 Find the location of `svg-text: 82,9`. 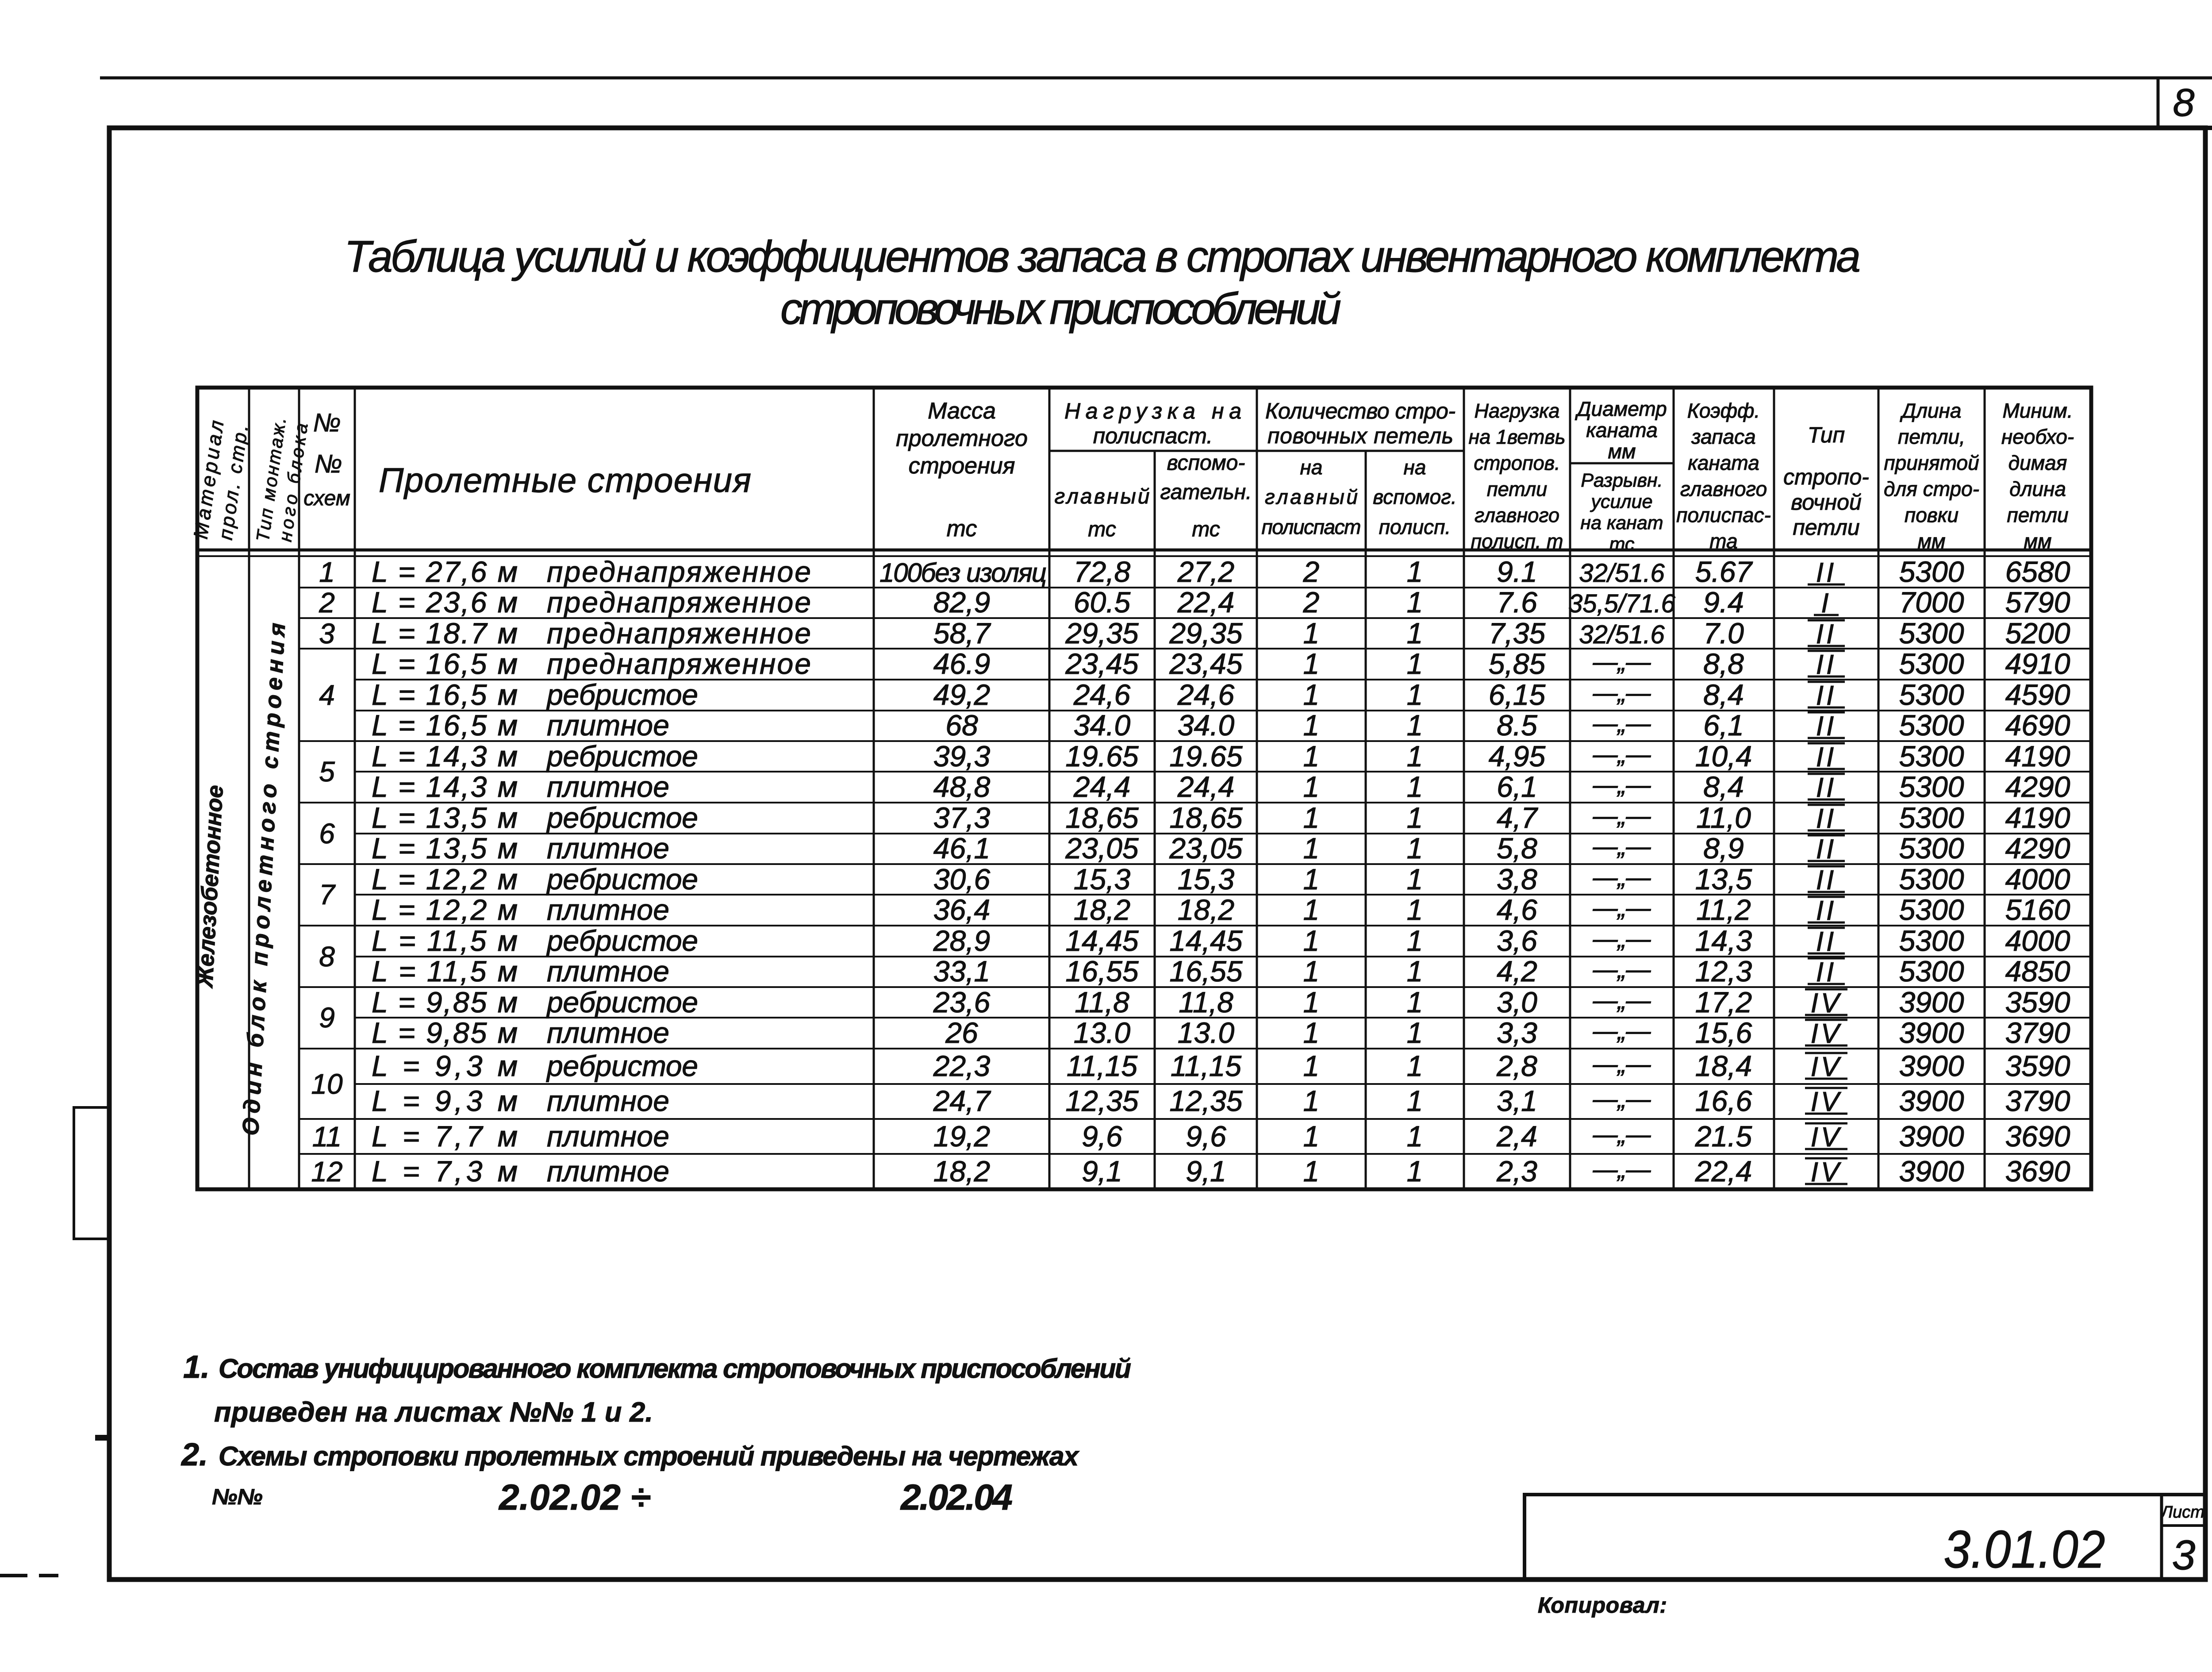

svg-text: 82,9 is located at coordinates (962, 602).